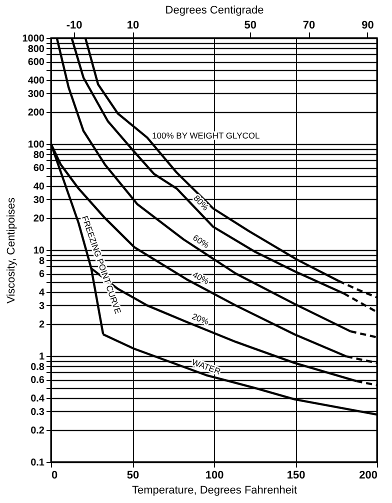 The height and width of the screenshot is (503, 392). What do you see at coordinates (214, 10) in the screenshot?
I see `x2-axis-title: Degrees Centigrade` at bounding box center [214, 10].